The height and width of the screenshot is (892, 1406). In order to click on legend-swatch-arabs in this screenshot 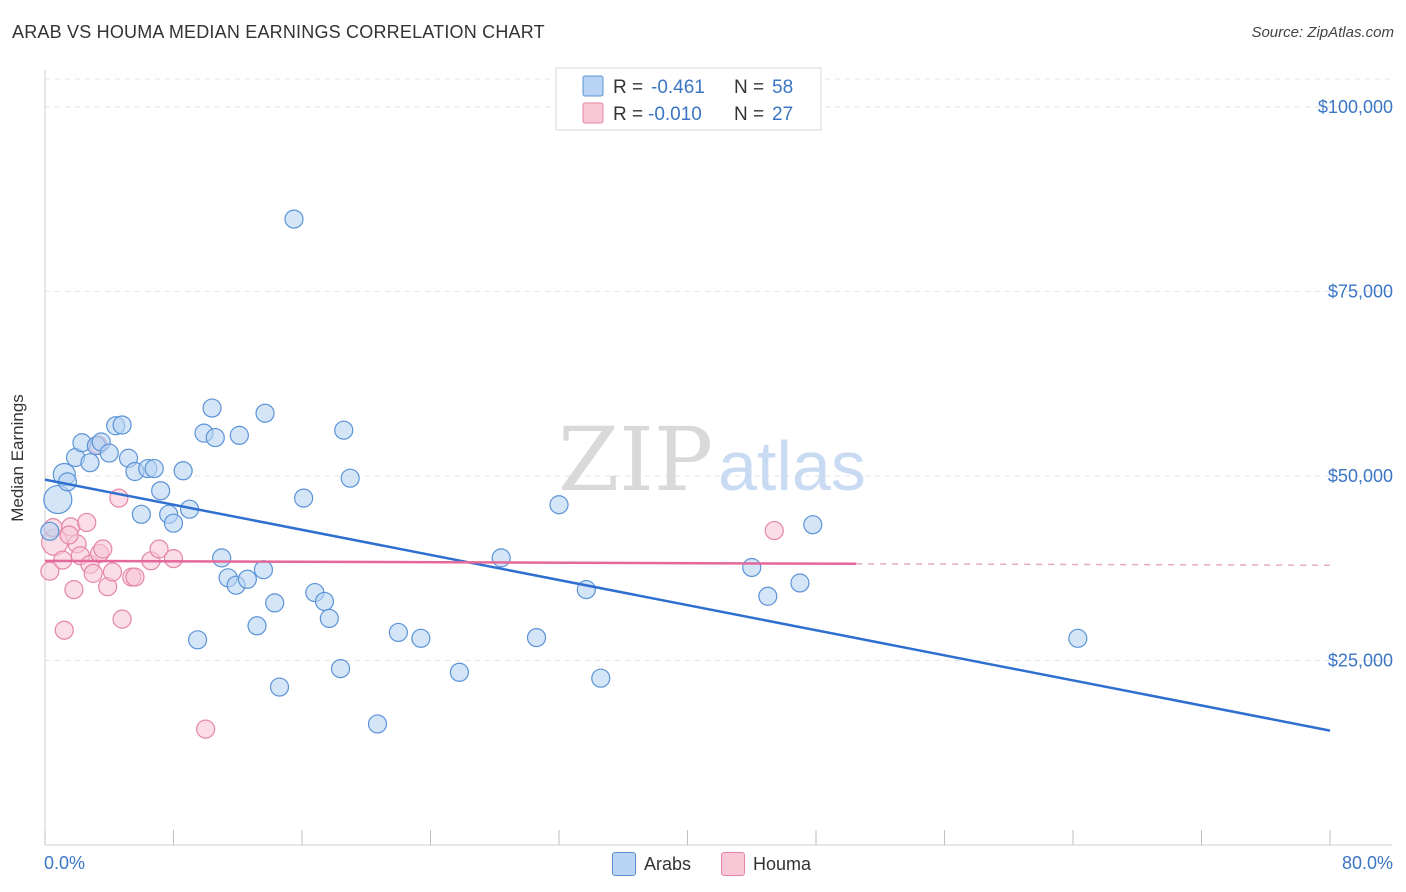, I will do `click(593, 86)`.